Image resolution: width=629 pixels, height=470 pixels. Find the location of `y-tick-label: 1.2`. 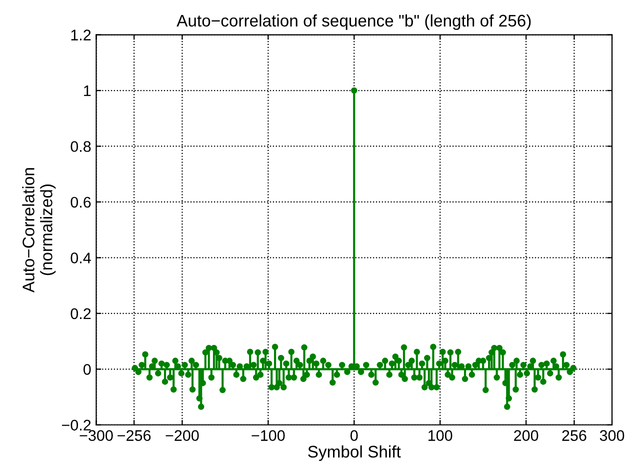

y-tick-label: 1.2 is located at coordinates (81, 35).